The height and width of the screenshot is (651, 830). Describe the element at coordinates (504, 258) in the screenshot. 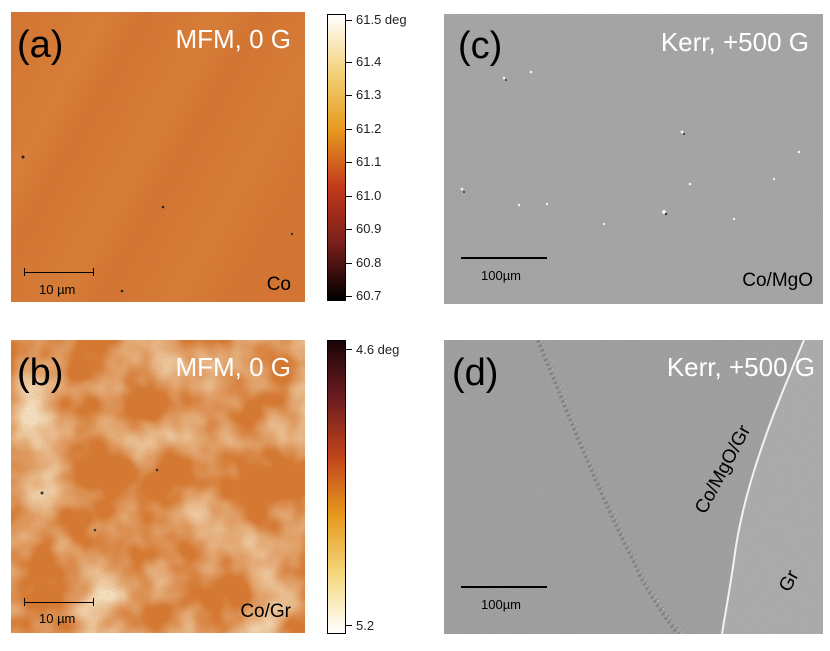

I see `panel-c-scalebar` at that location.